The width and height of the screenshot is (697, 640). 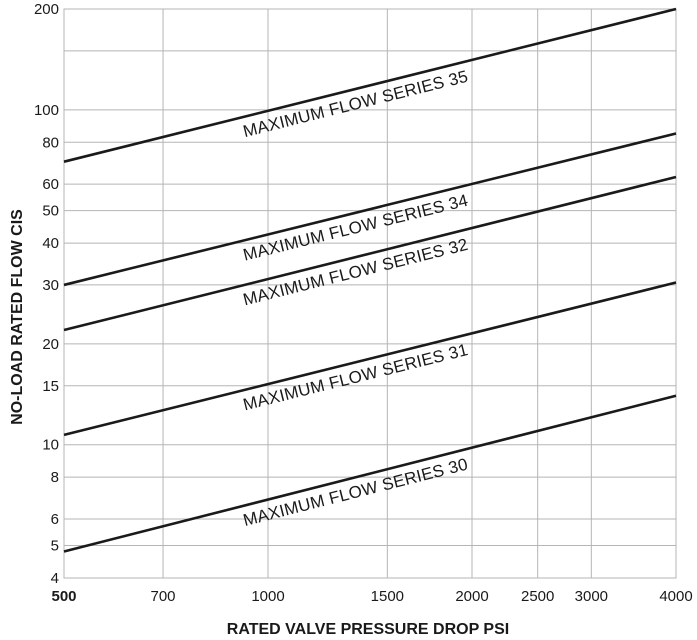 What do you see at coordinates (63, 596) in the screenshot?
I see `x-tick-label: 500` at bounding box center [63, 596].